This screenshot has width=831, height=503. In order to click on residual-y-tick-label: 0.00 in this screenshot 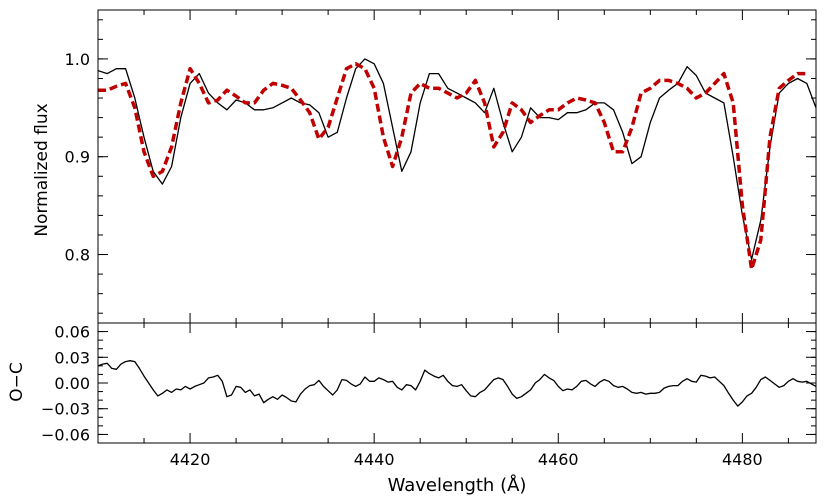, I will do `click(72, 383)`.